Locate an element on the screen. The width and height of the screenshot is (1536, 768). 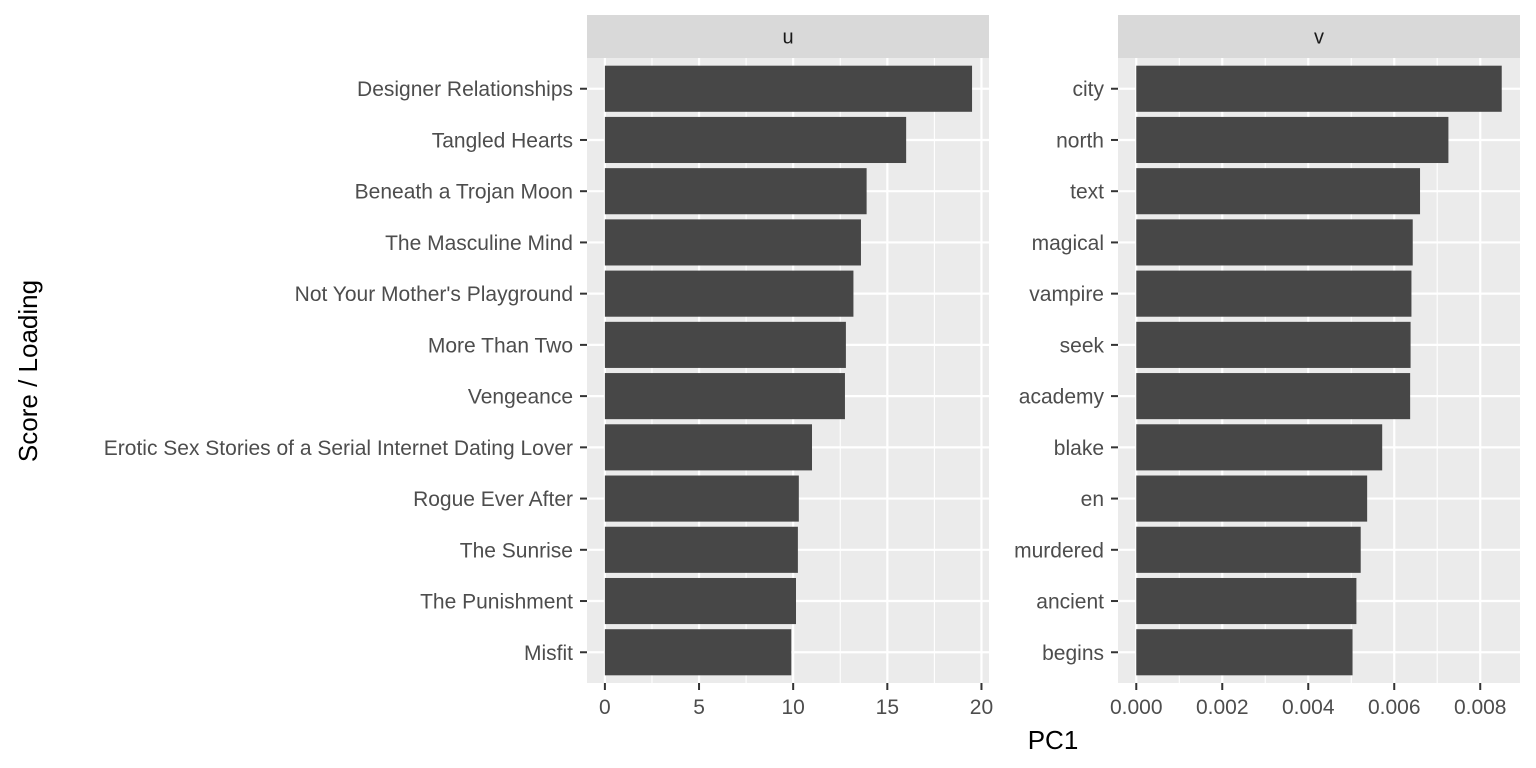
x-axis-title: PC1 is located at coordinates (1053, 740).